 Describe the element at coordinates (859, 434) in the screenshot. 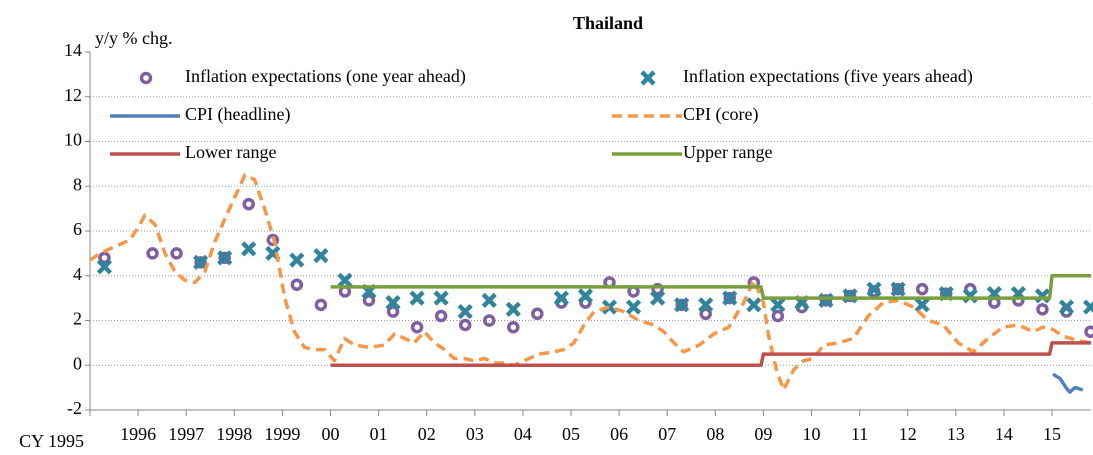

I see `x-tick-label: 11` at that location.